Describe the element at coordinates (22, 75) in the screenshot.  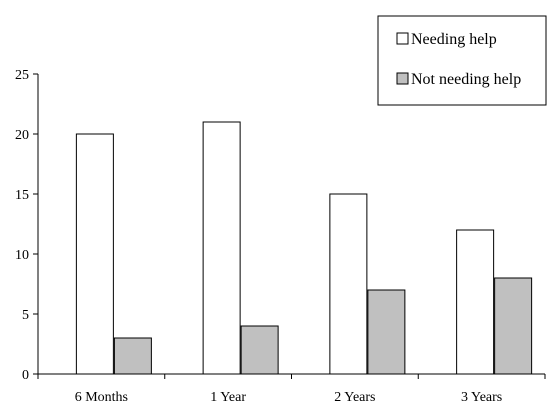
I see `y-tick-label: 25` at that location.